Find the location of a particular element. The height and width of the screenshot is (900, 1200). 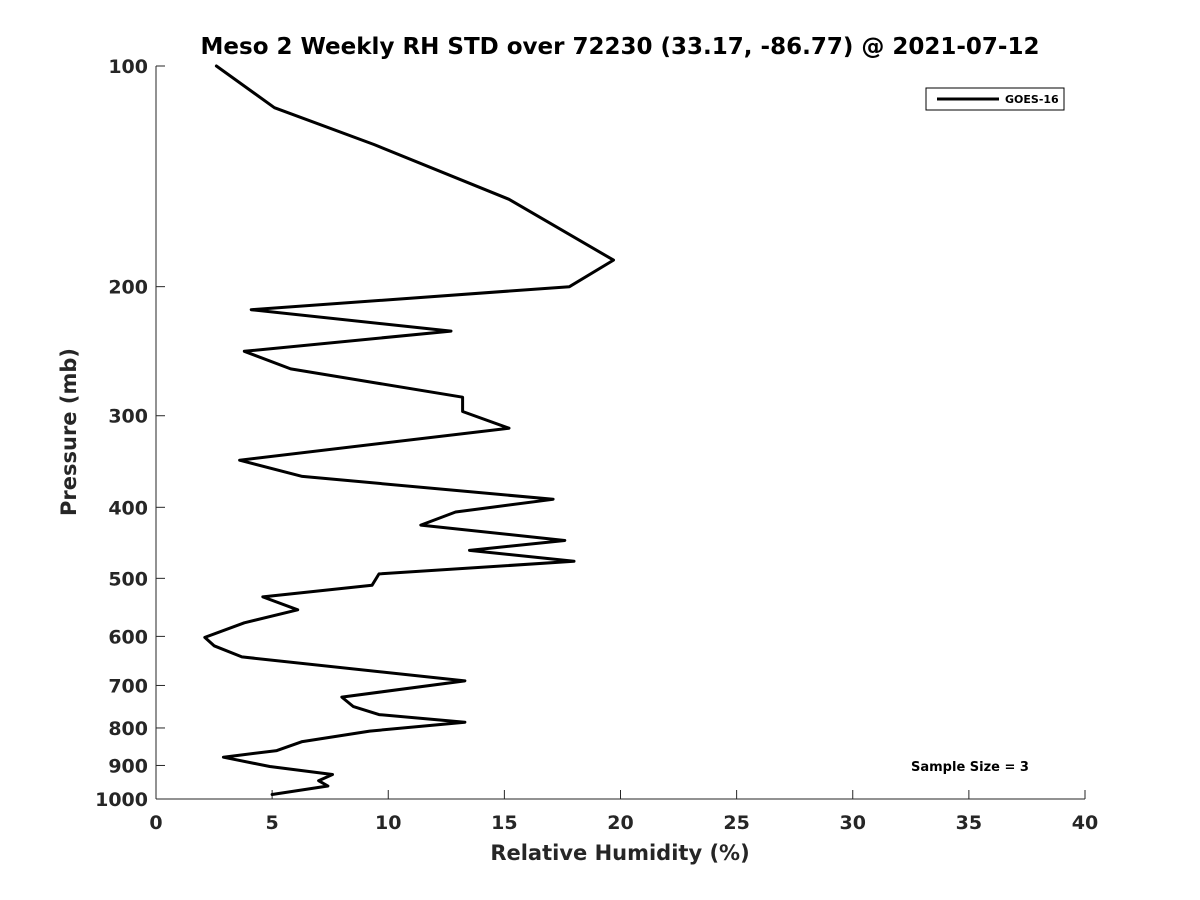

x-tick-label: 20 is located at coordinates (620, 823).